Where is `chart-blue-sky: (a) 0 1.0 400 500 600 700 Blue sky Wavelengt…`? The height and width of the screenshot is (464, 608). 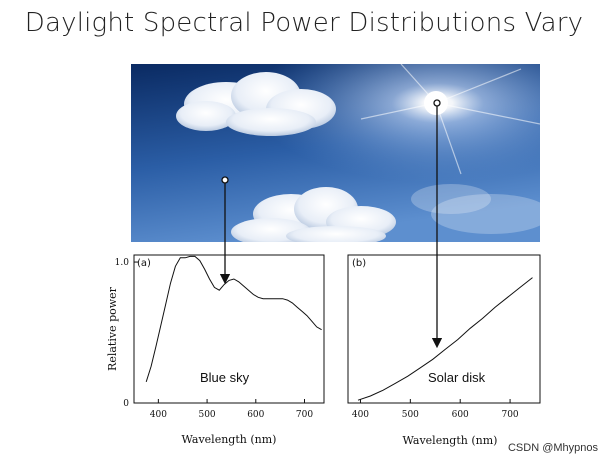
chart-blue-sky: (a) 0 1.0 400 500 600 700 Blue sky Wavelengt… is located at coordinates (215, 350).